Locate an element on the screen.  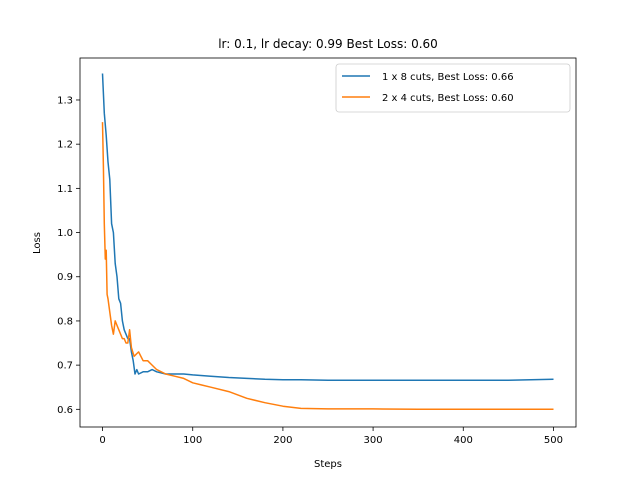
y-tick-label: 0.9 is located at coordinates (65, 277).